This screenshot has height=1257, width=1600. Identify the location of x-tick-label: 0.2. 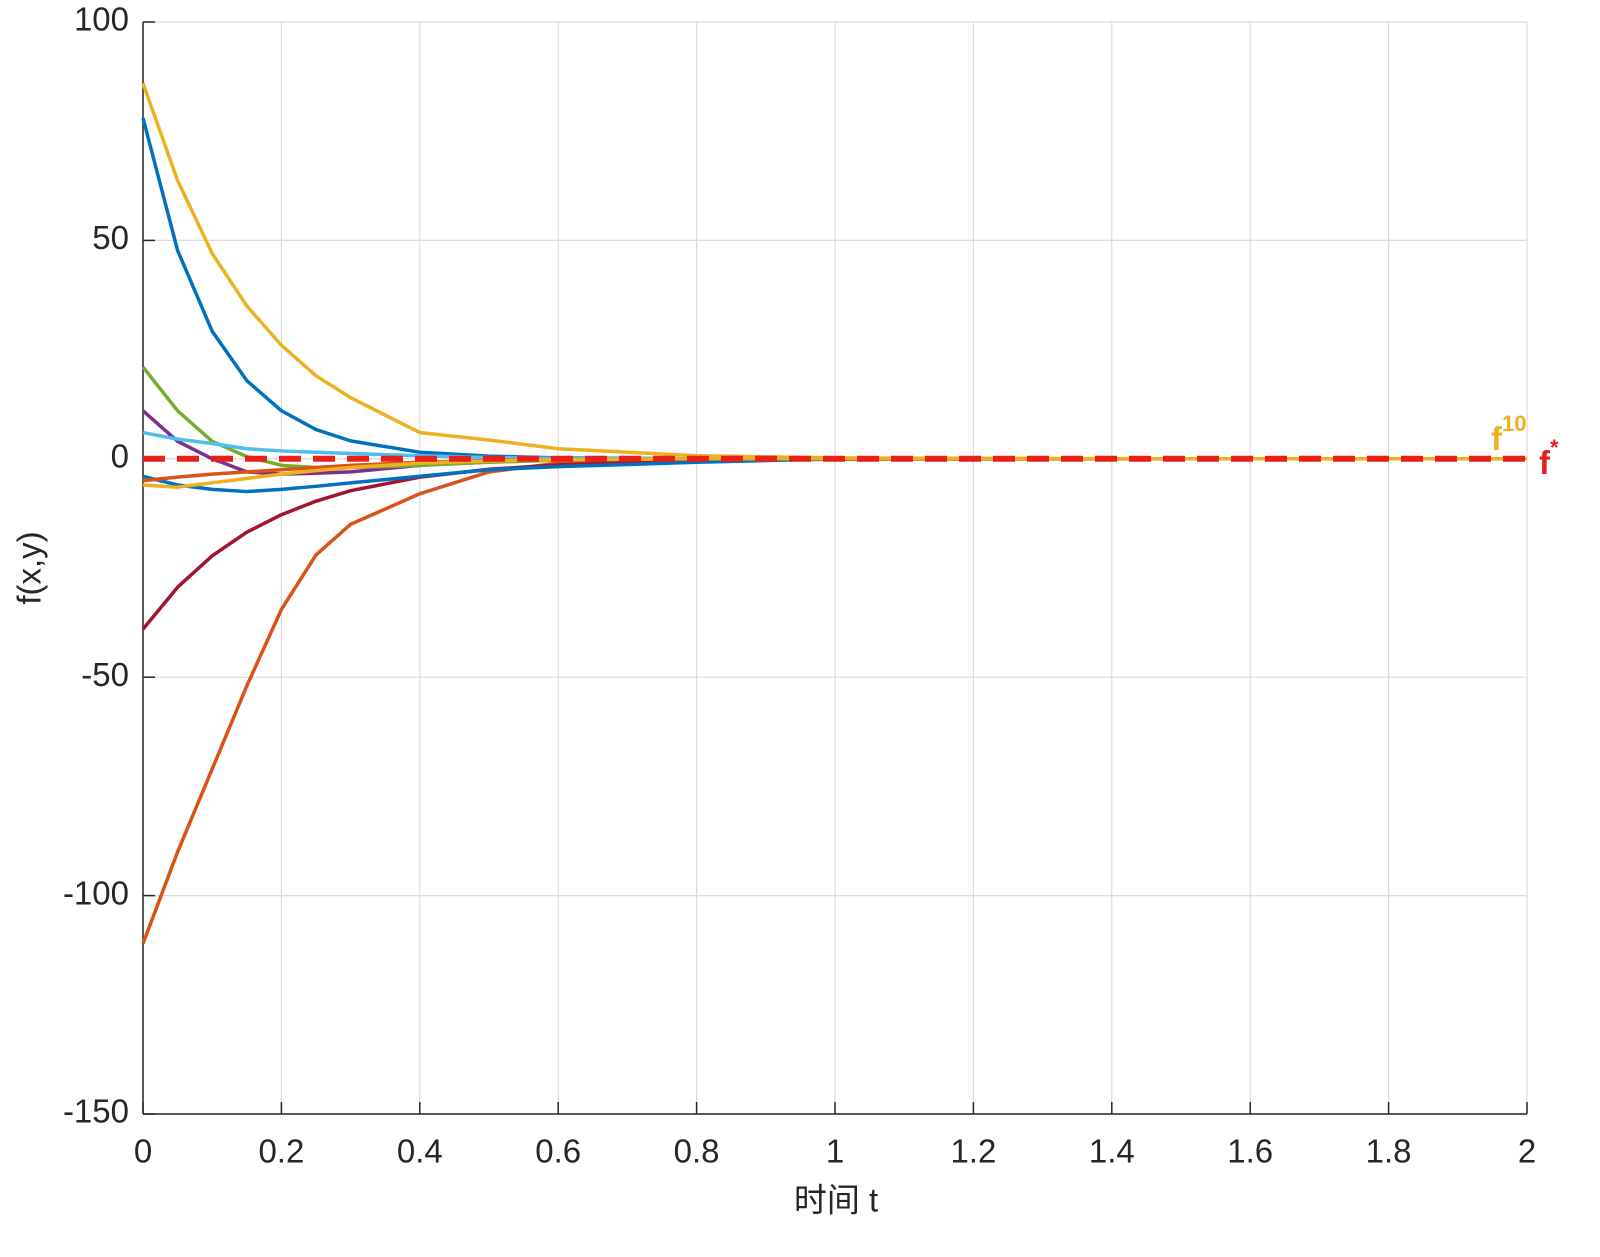
(281, 1151).